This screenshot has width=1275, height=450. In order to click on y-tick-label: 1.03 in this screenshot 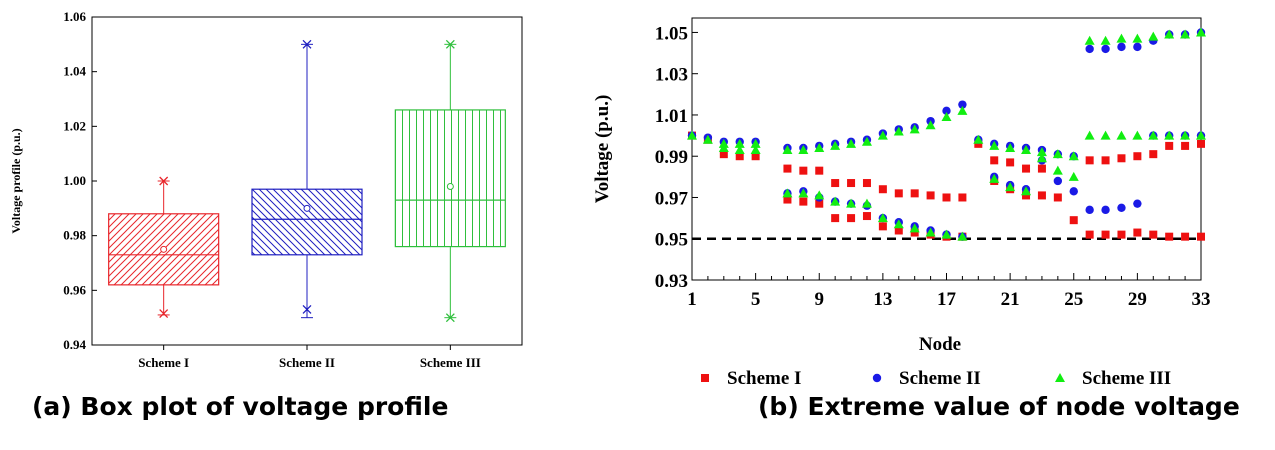, I will do `click(671, 75)`.